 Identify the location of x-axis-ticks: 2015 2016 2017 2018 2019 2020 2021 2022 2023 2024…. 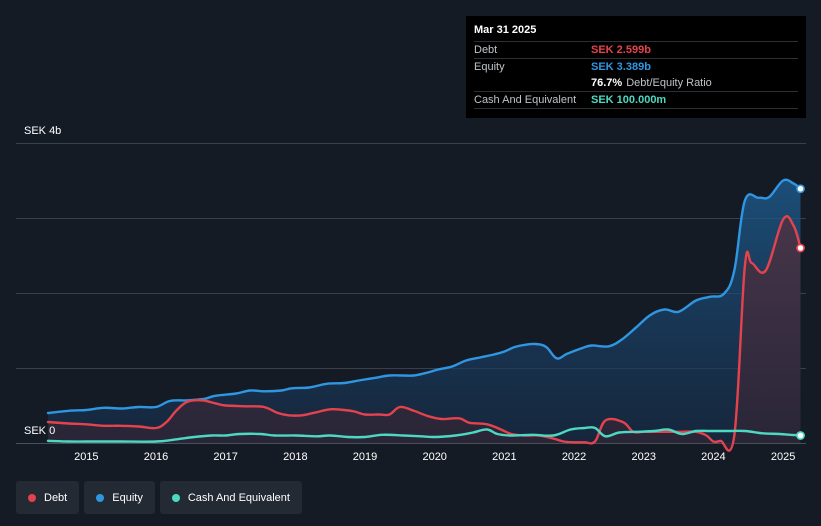
(434, 457).